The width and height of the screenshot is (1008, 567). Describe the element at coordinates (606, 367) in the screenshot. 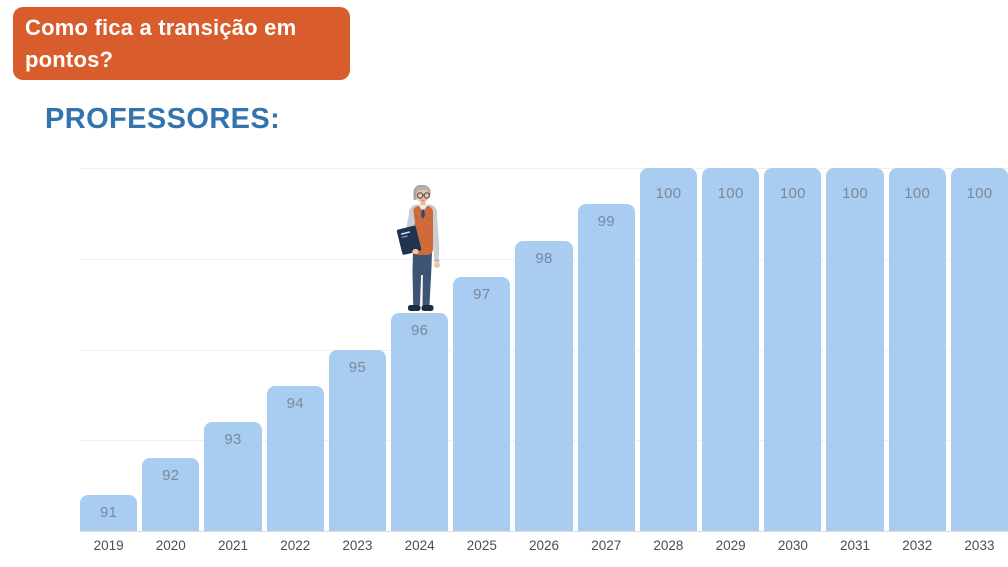

I see `bar-2027: 99` at that location.